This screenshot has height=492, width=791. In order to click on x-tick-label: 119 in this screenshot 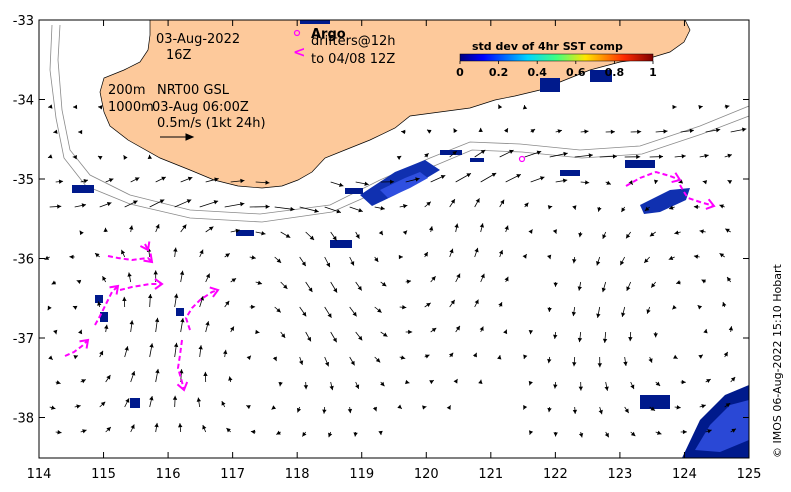, I will do `click(361, 474)`.